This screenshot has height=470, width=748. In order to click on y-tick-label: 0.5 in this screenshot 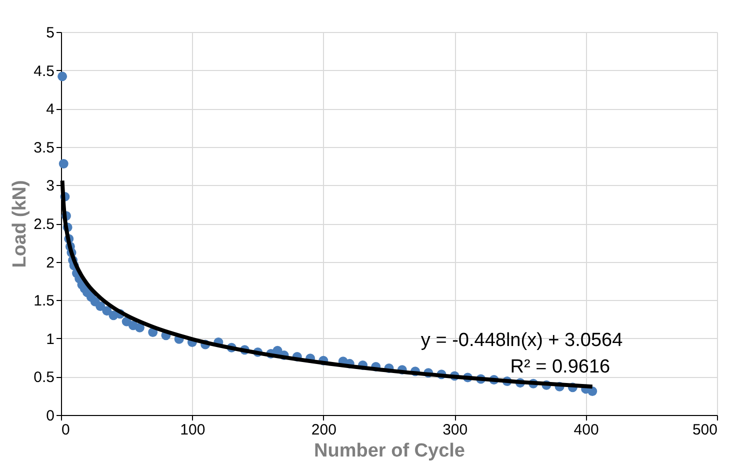, I will do `click(44, 377)`.